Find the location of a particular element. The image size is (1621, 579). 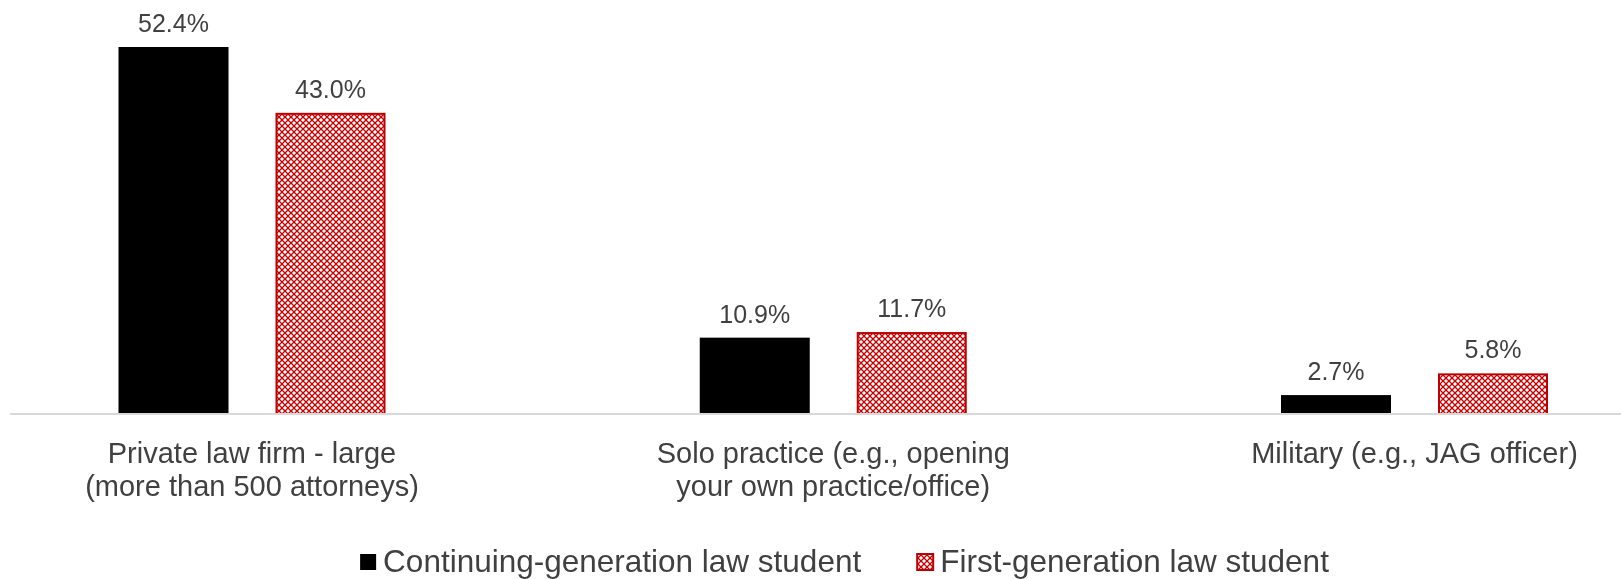

data-label: 10.9% is located at coordinates (755, 313).